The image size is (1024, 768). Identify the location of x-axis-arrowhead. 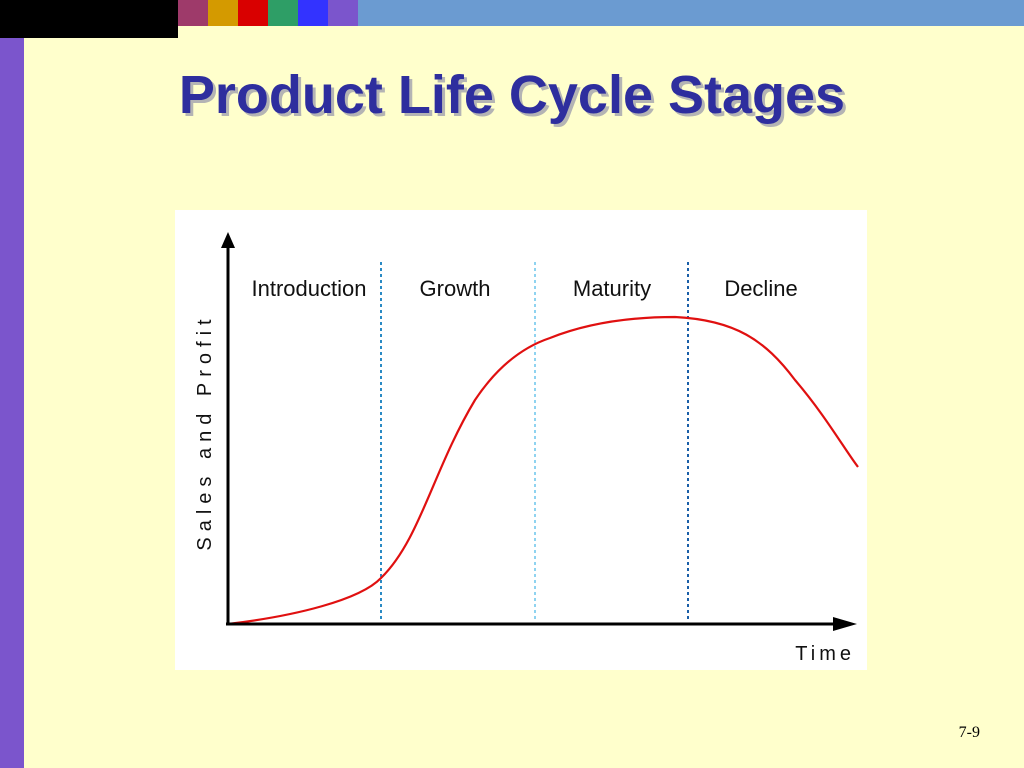
(845, 624).